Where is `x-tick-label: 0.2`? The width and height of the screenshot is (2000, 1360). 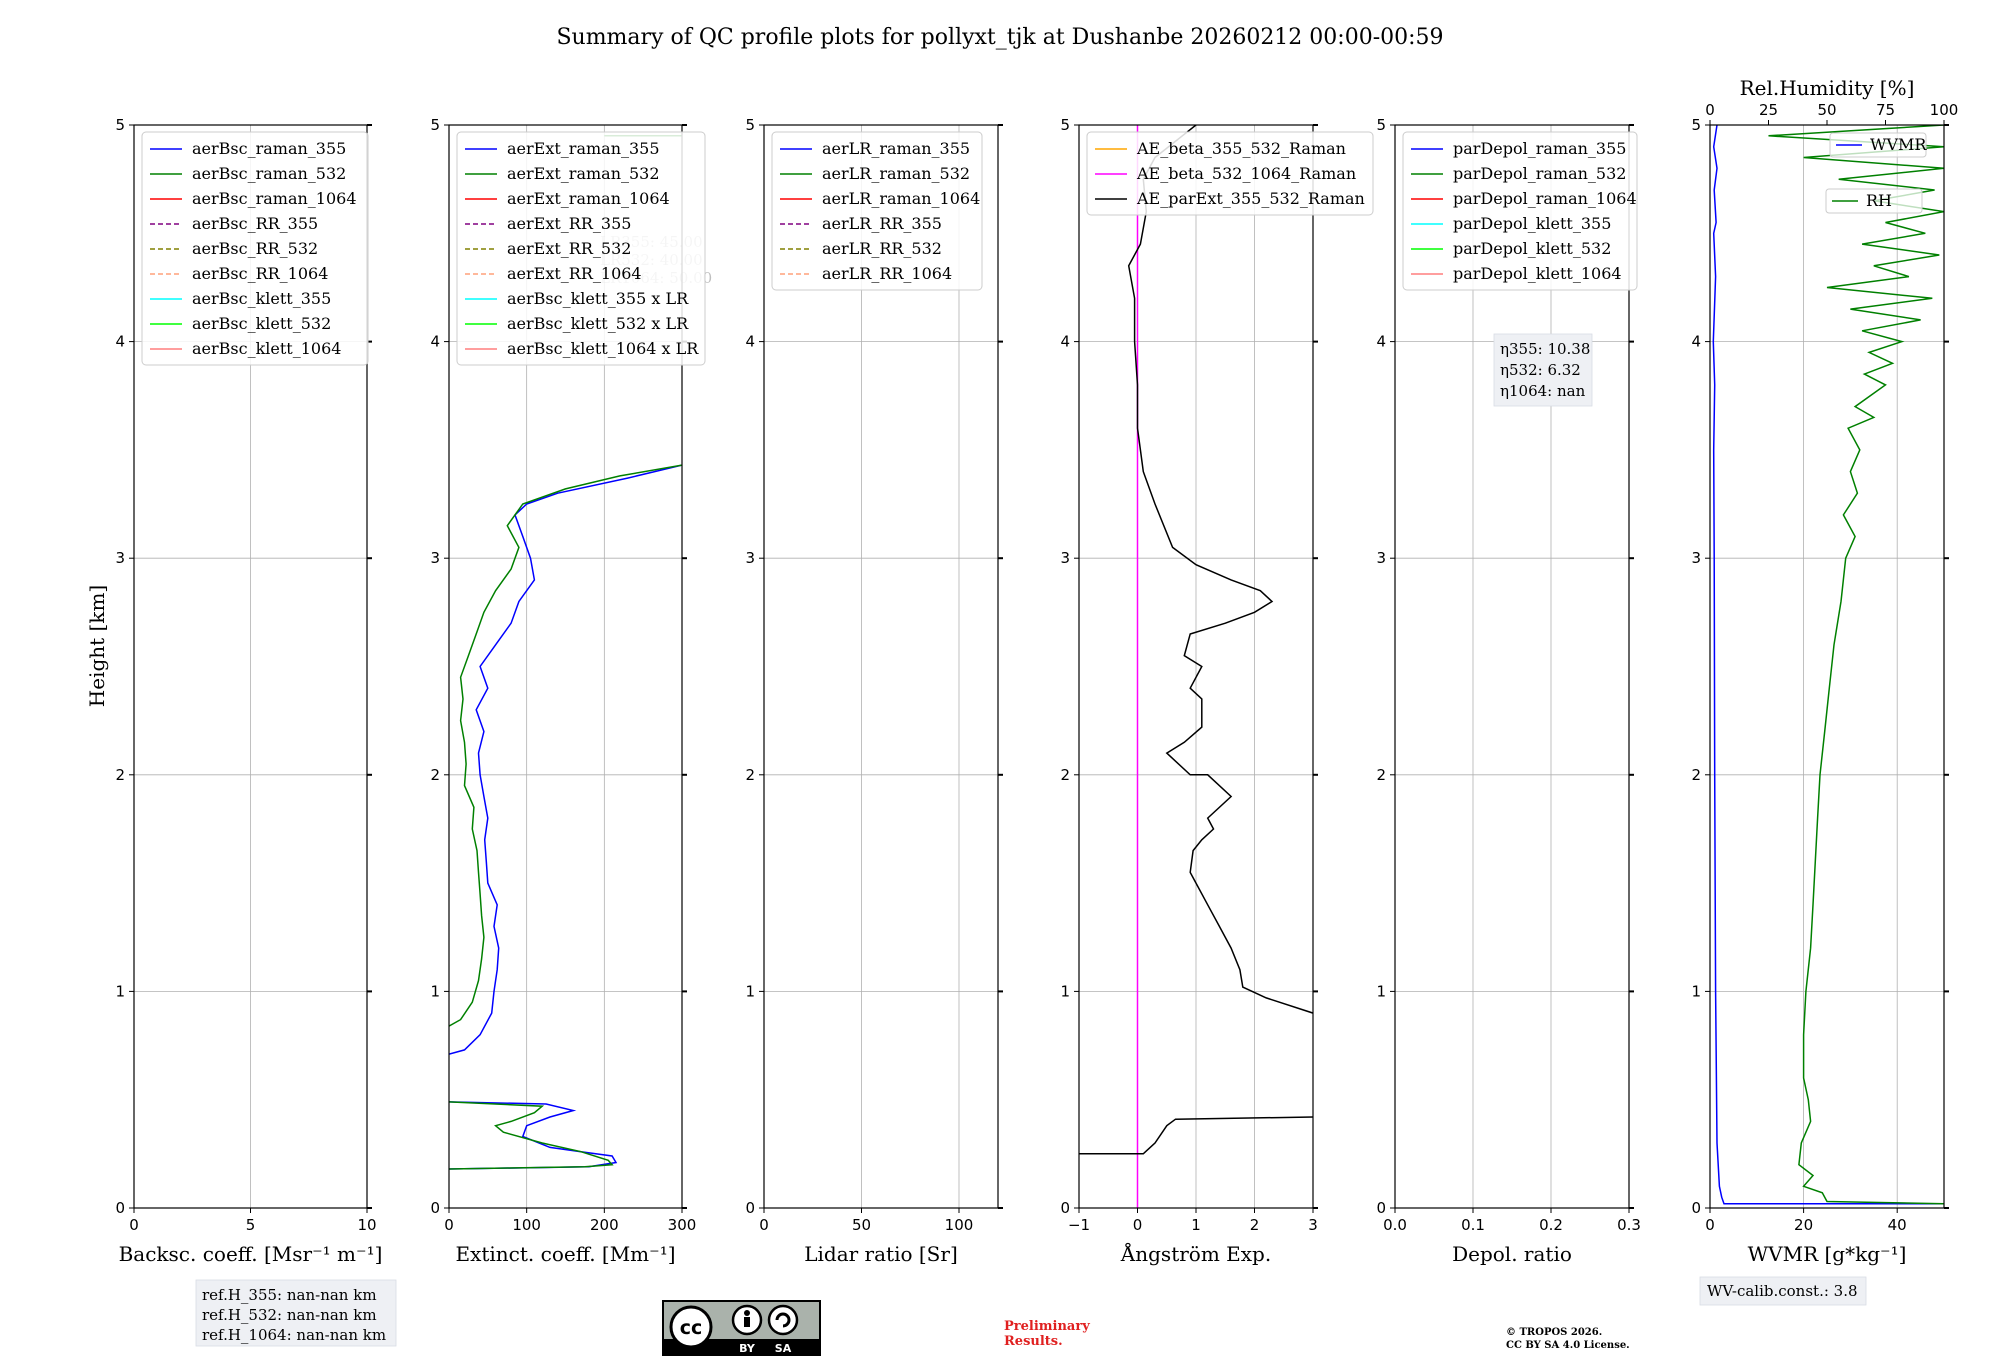
x-tick-label: 0.2 is located at coordinates (1551, 1225).